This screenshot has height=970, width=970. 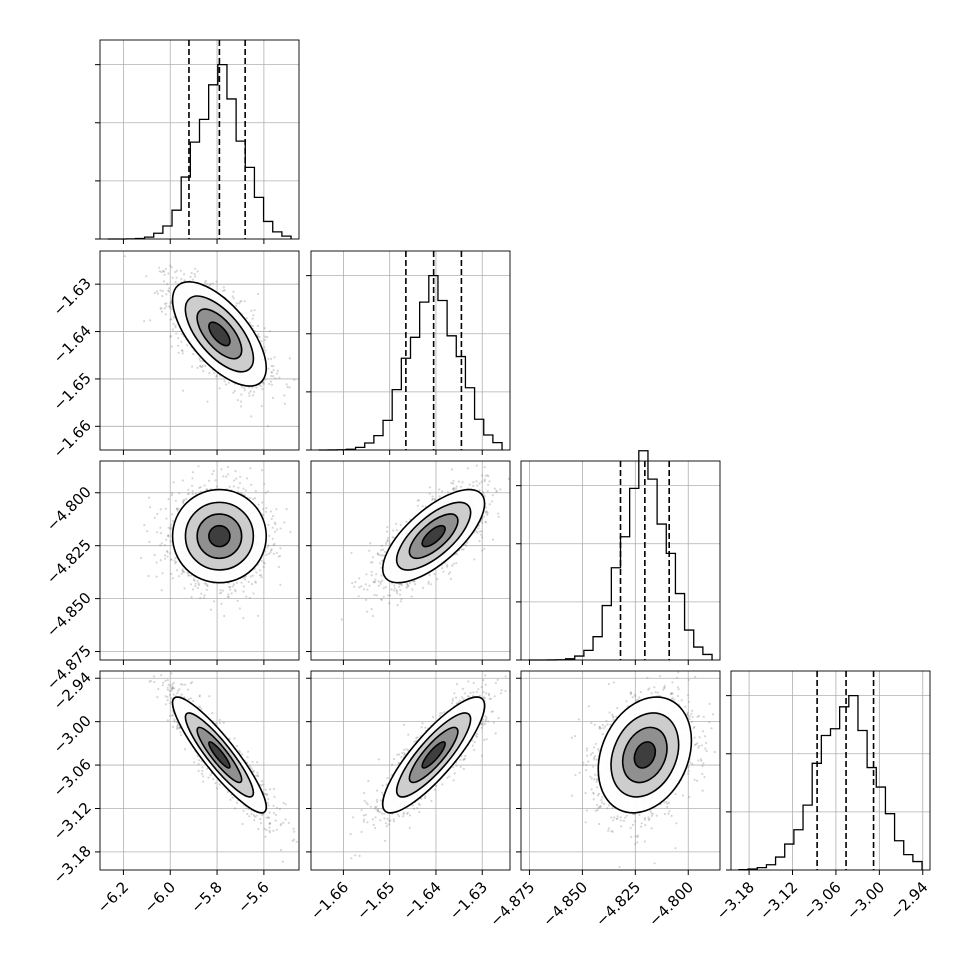 I want to click on axes-frame, so click(x=199, y=139).